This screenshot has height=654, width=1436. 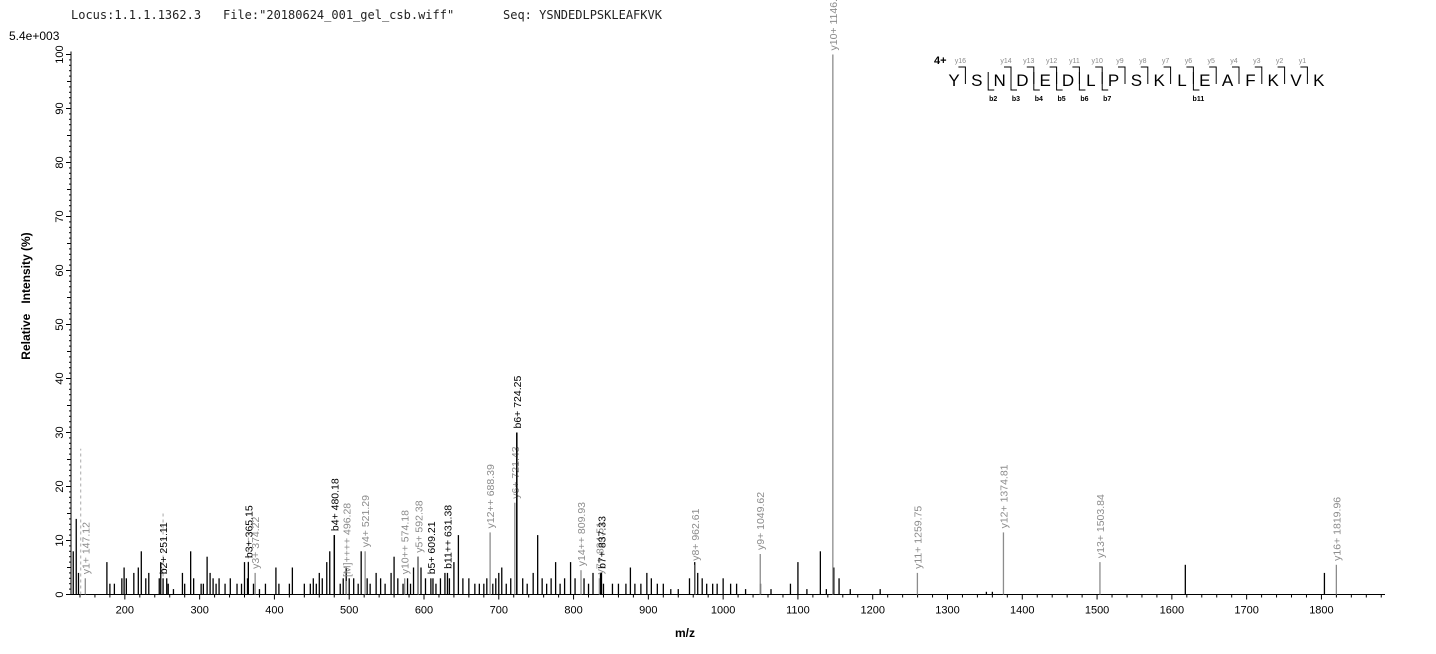 What do you see at coordinates (1004, 496) in the screenshot?
I see `y-ion-peak-label: y12+ 1374.81` at bounding box center [1004, 496].